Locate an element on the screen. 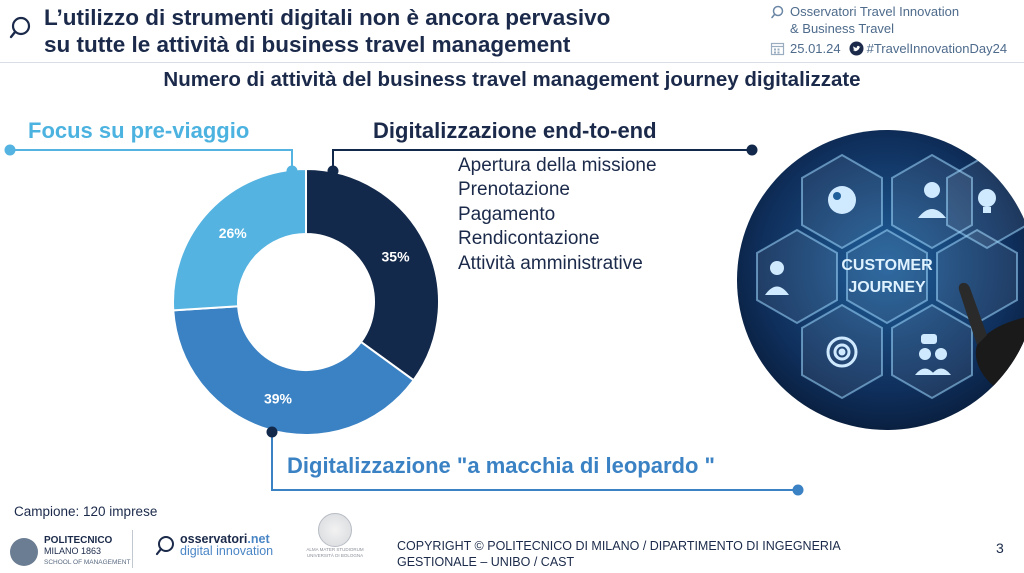 The height and width of the screenshot is (573, 1024). hero-text-line-2: JOURNEY is located at coordinates (887, 287).